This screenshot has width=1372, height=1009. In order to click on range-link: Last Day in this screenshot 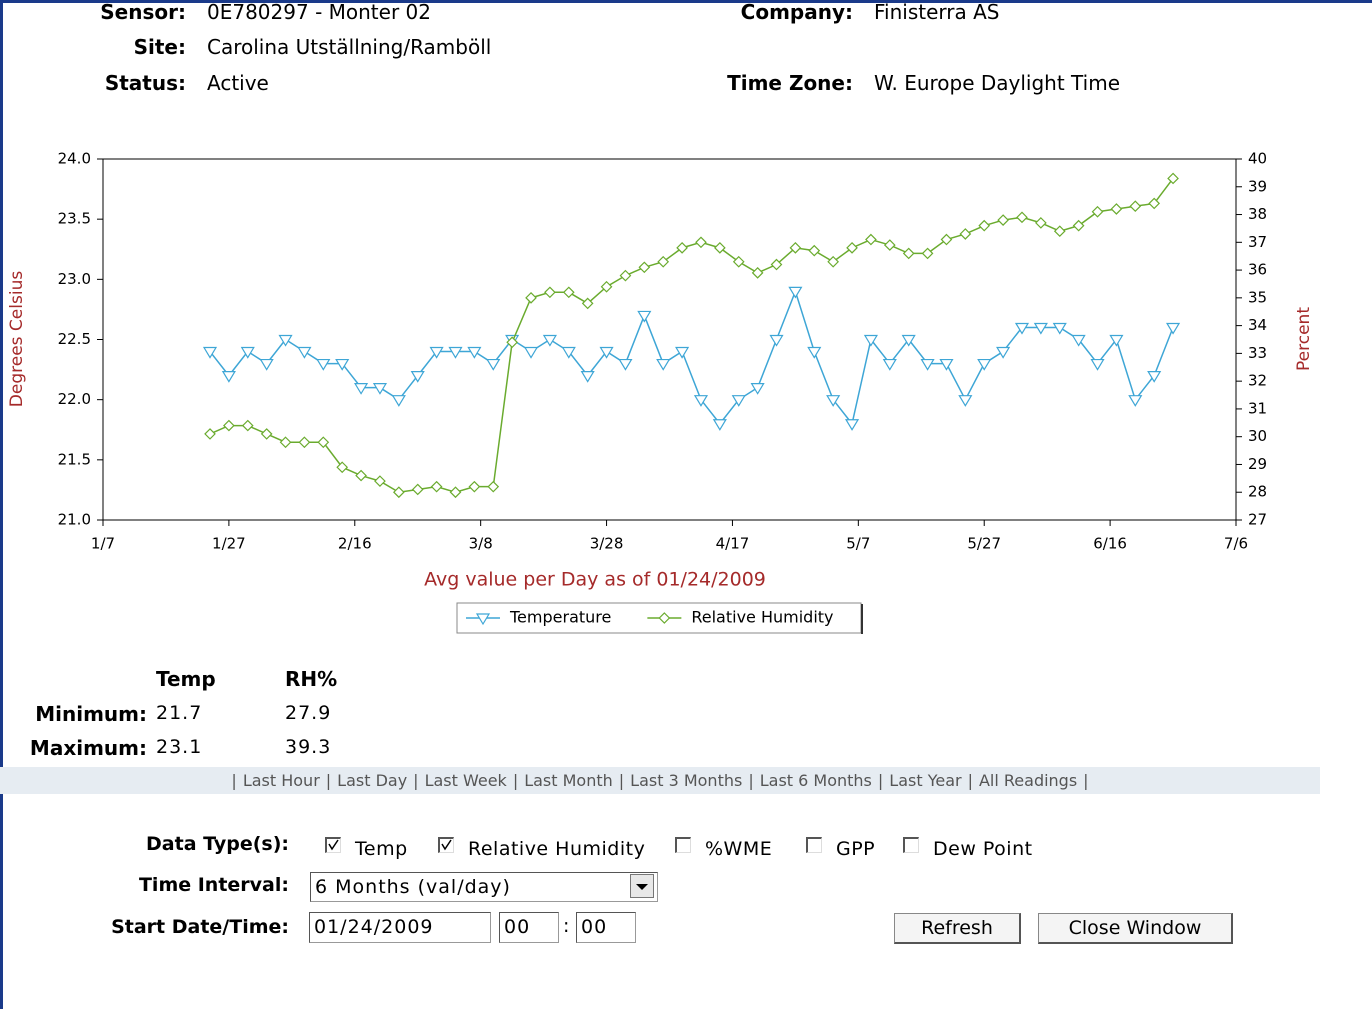, I will do `click(372, 780)`.